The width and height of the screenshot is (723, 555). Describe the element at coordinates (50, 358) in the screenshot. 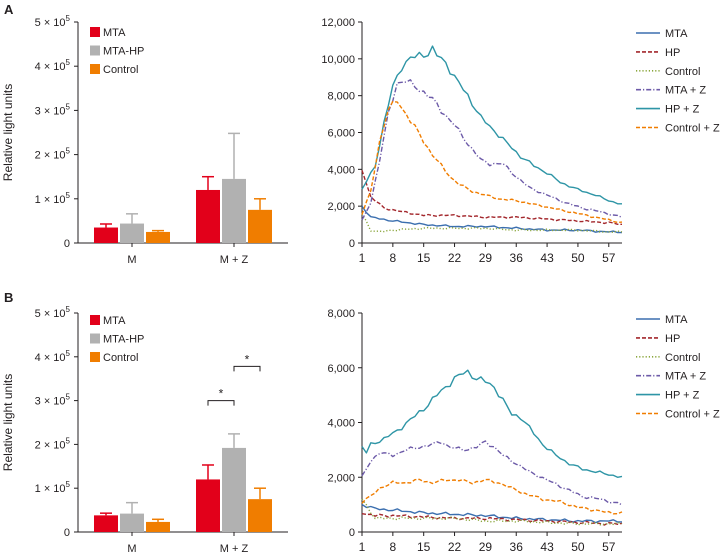

I see `bar-y-tick-base: 4 × 10` at that location.